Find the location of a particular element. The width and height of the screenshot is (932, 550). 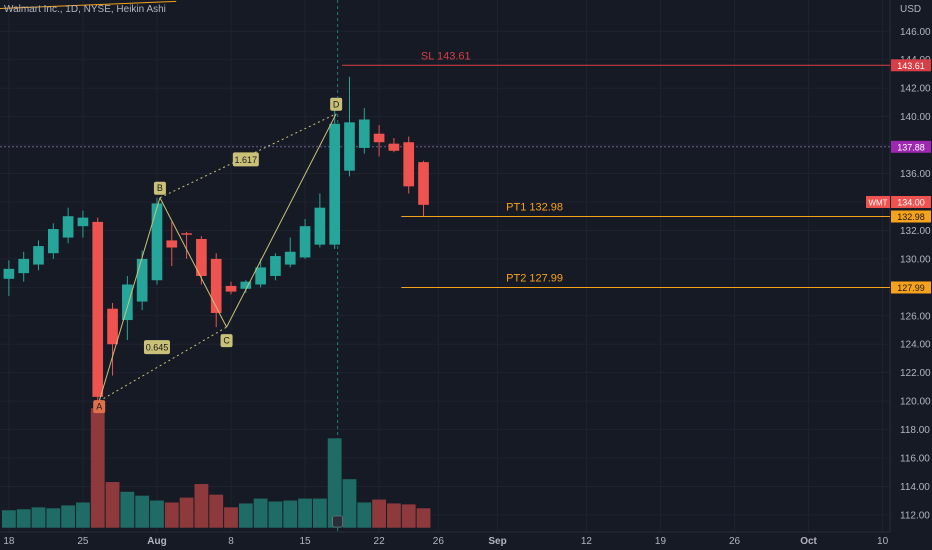

y-tick-label: 142.00 is located at coordinates (915, 89).